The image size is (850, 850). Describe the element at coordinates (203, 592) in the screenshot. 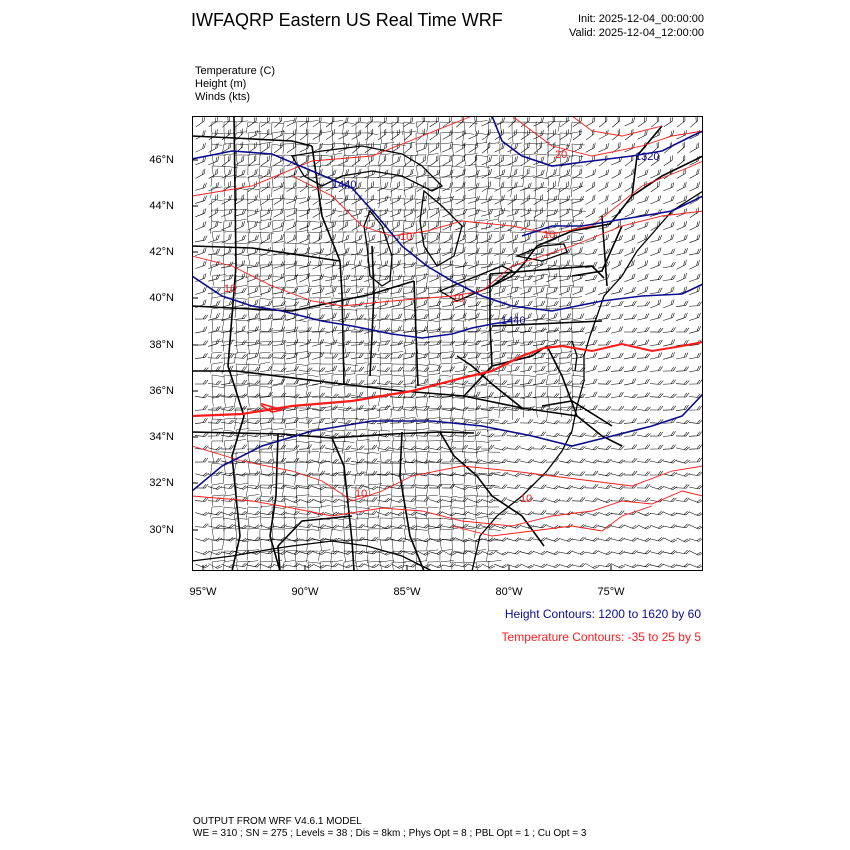

I see `lon-label: 95°W` at that location.